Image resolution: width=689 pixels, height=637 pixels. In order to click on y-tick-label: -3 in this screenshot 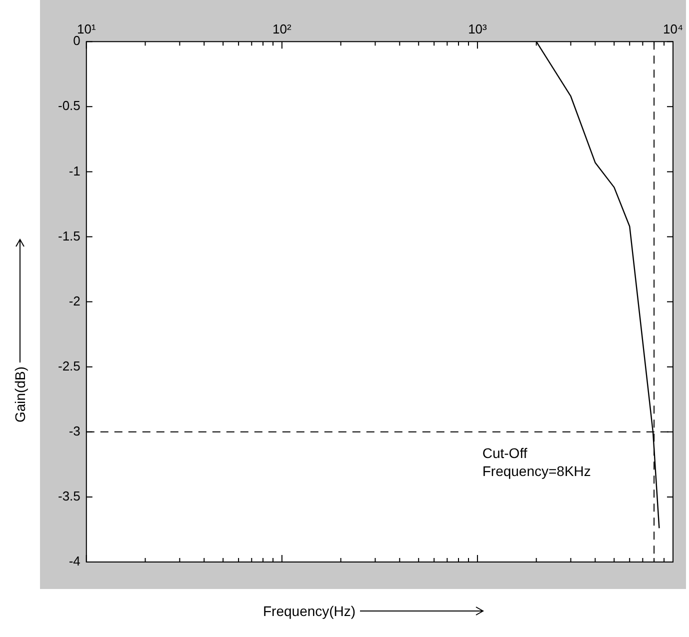, I will do `click(74, 430)`.